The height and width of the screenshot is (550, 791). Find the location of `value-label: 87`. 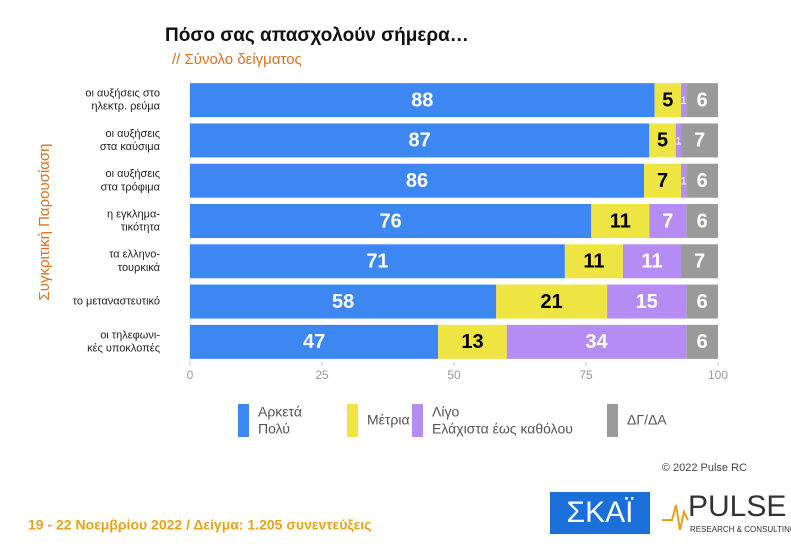

value-label: 87 is located at coordinates (420, 141).